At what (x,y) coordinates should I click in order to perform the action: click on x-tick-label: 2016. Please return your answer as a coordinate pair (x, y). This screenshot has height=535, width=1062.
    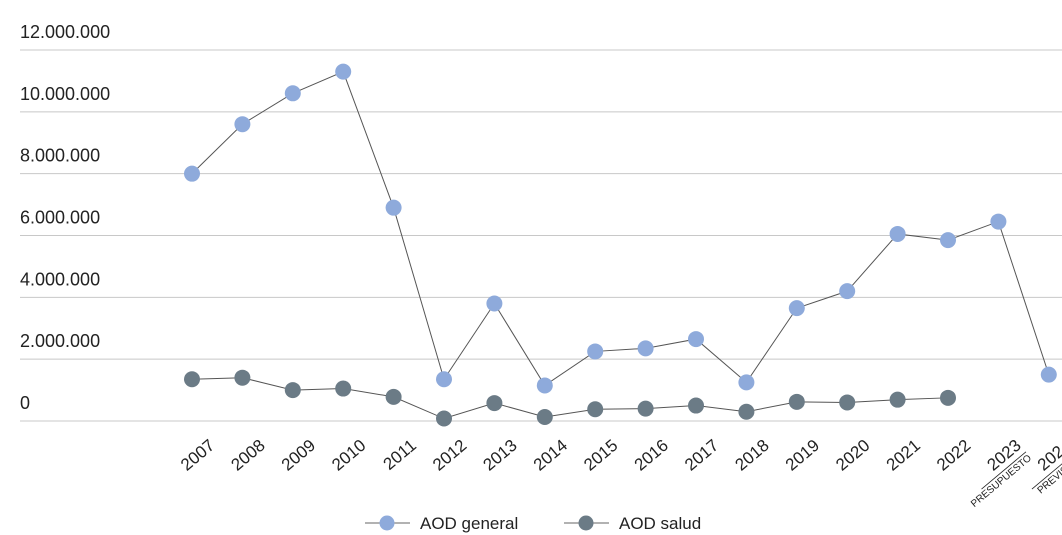
    Looking at the image, I should click on (651, 455).